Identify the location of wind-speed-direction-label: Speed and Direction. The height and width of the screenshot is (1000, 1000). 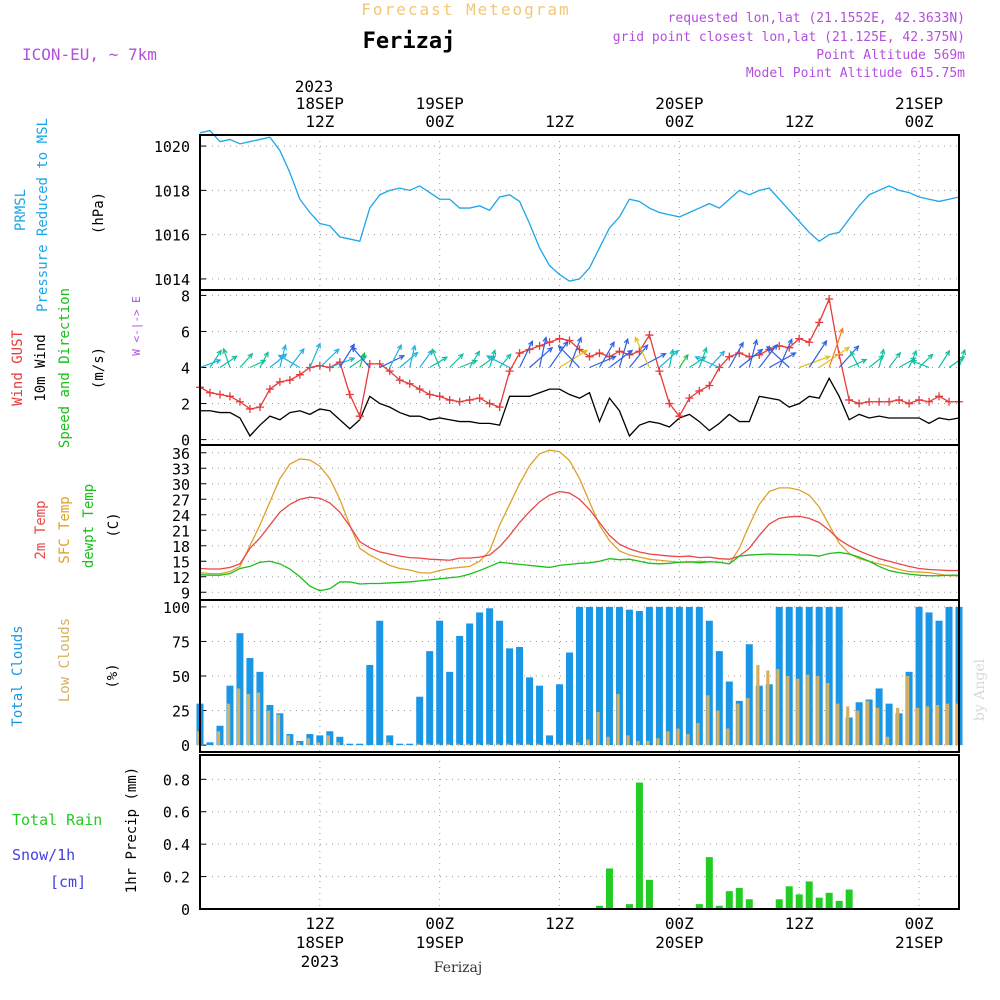
(65, 368).